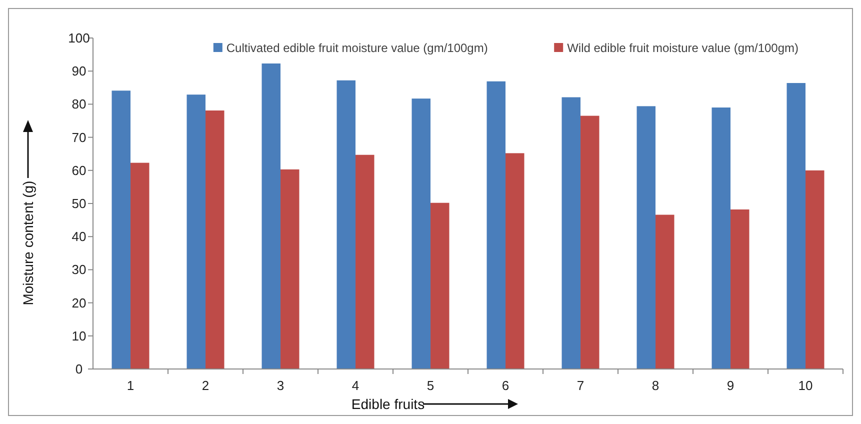  I want to click on x-tick-label: 2, so click(206, 385).